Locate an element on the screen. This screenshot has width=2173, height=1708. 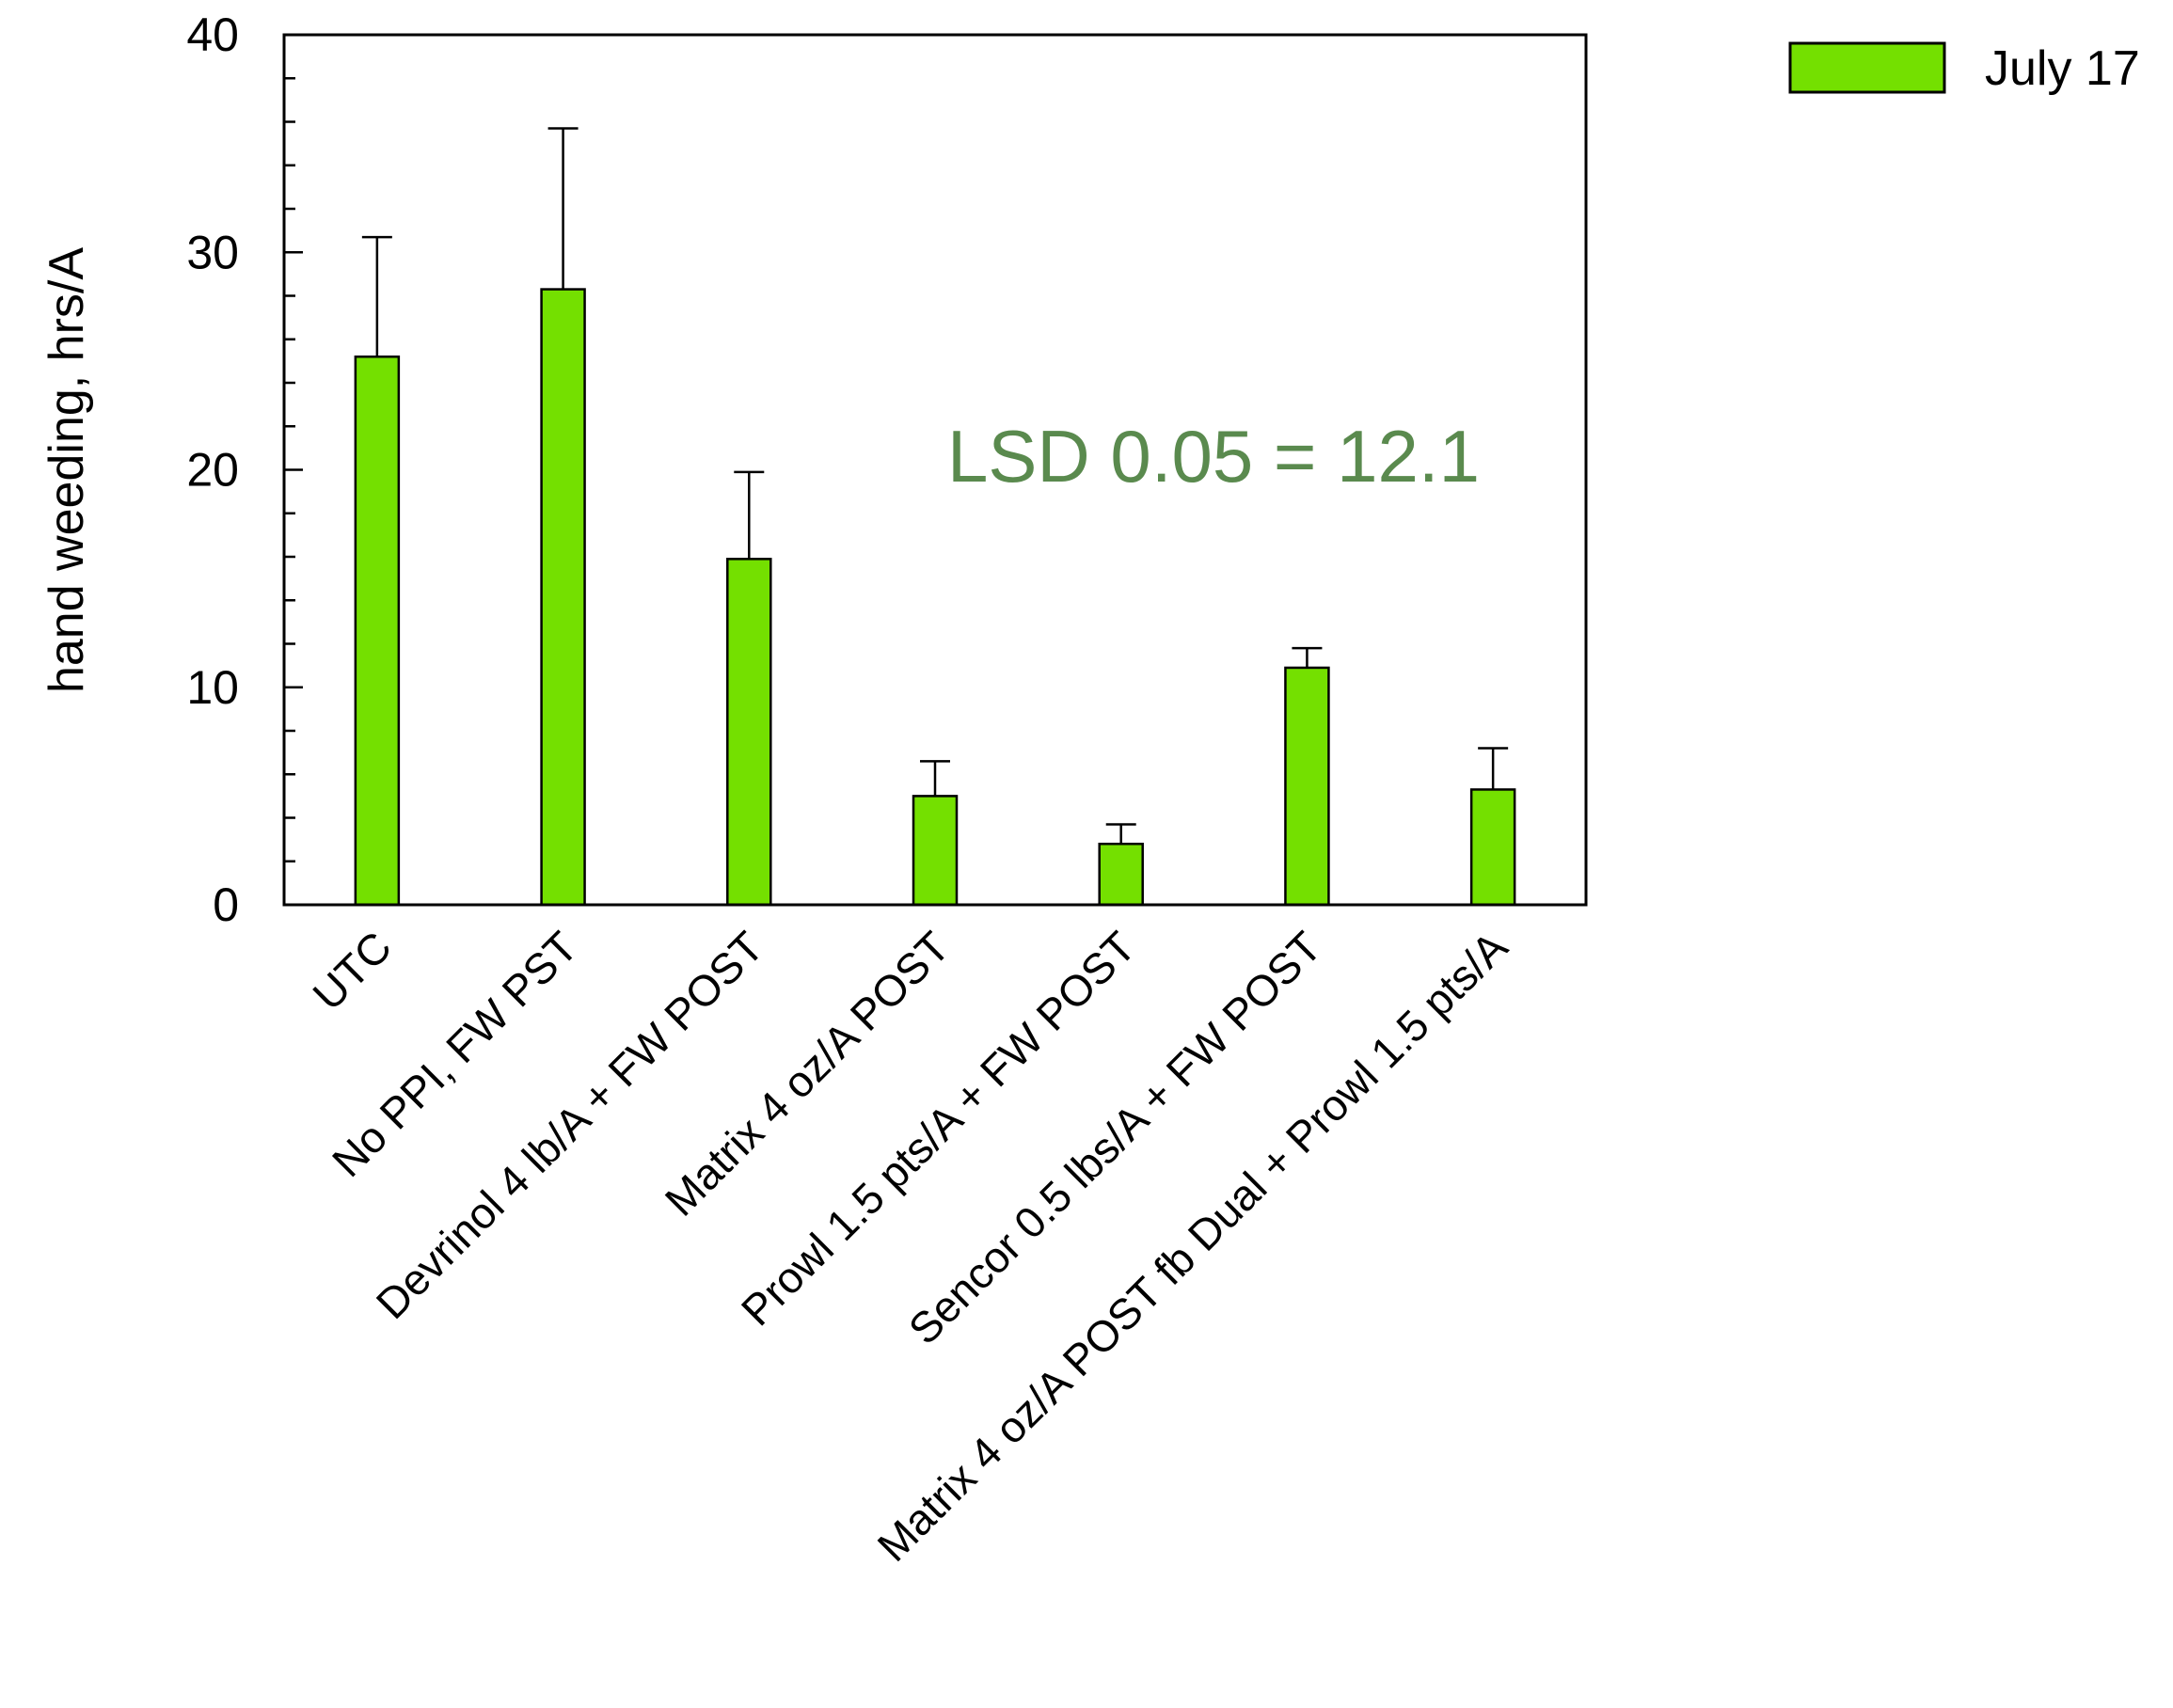
y-tick-label: 0 is located at coordinates (226, 904).